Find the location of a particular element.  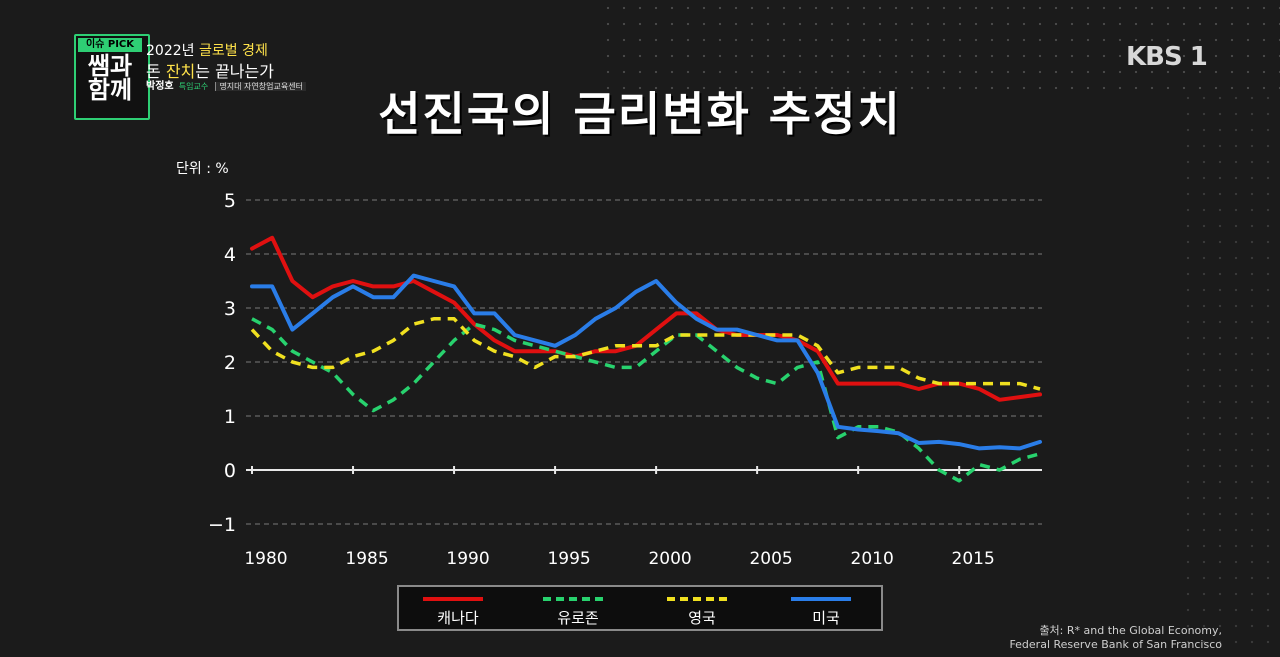

legend-label-usa: 미국 is located at coordinates (826, 618).